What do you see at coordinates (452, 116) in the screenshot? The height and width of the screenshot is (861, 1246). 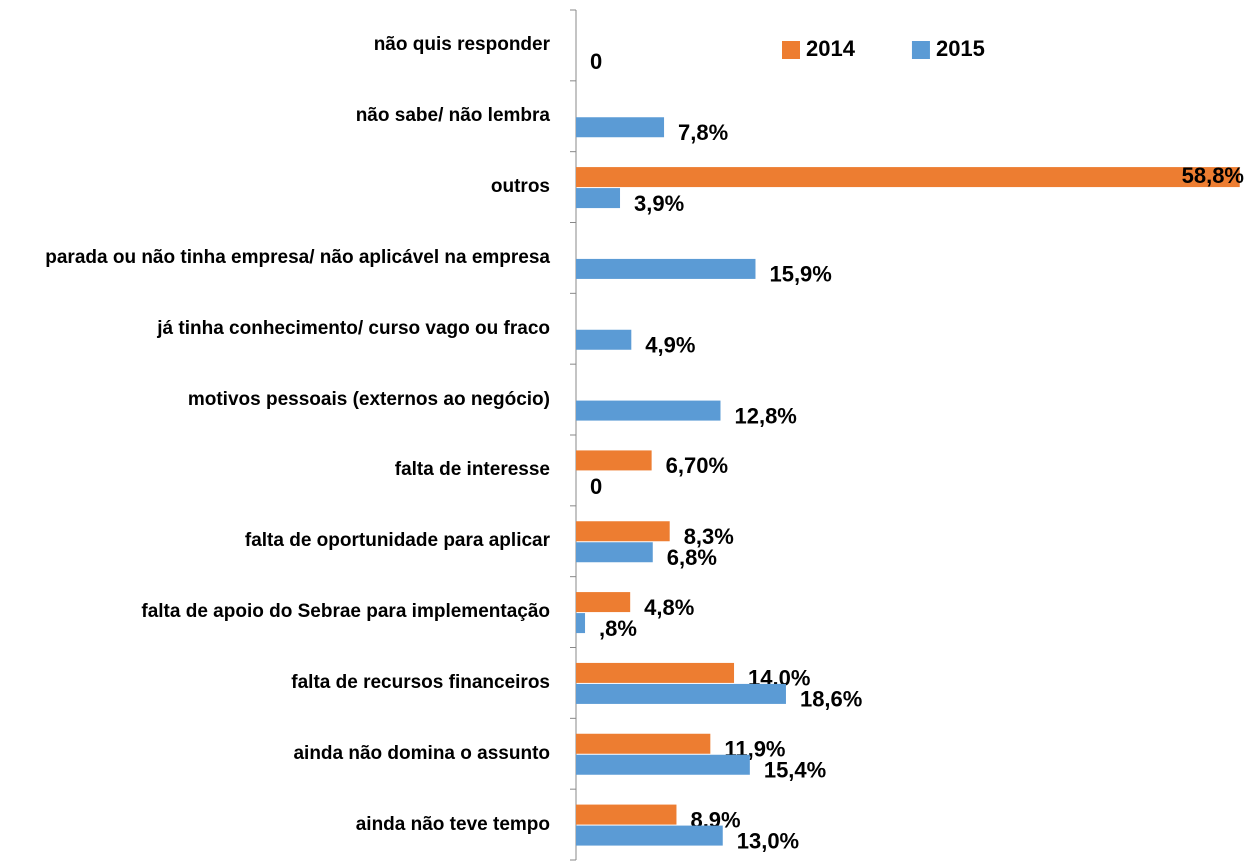 I see `category-label: não sabe/ não lembra` at bounding box center [452, 116].